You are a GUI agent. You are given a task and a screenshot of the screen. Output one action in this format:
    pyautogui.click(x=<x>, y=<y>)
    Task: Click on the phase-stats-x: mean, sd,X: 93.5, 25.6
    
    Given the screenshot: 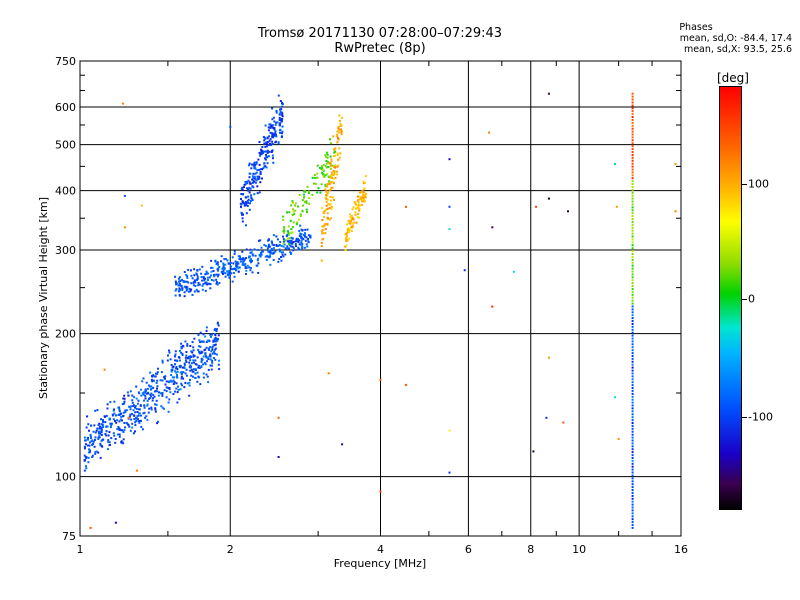 What is the action you would take?
    pyautogui.click(x=737, y=49)
    